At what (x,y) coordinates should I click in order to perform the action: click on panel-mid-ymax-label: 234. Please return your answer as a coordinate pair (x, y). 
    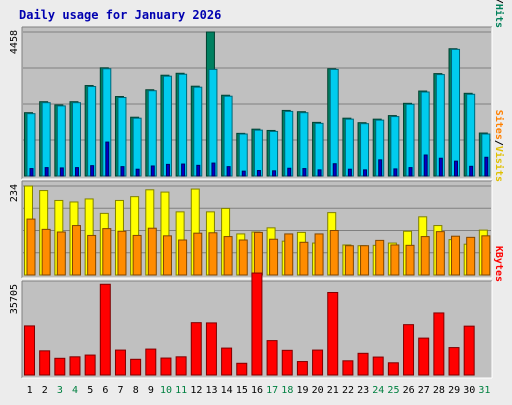
    Looking at the image, I should click on (14, 193).